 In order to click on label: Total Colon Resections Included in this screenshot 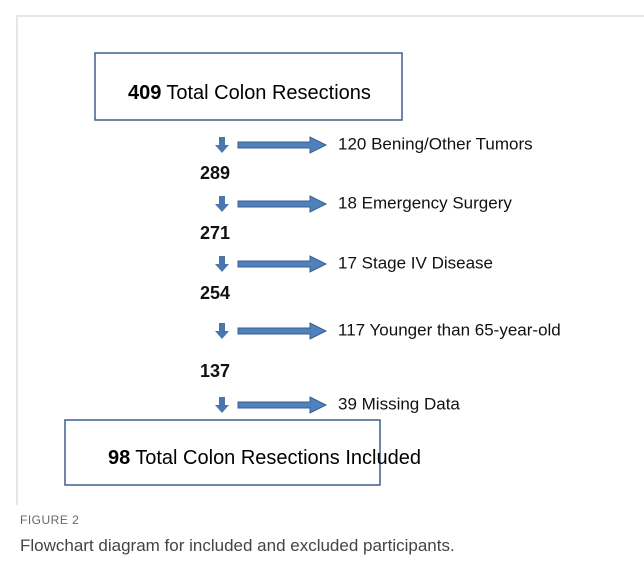, I will do `click(278, 458)`.